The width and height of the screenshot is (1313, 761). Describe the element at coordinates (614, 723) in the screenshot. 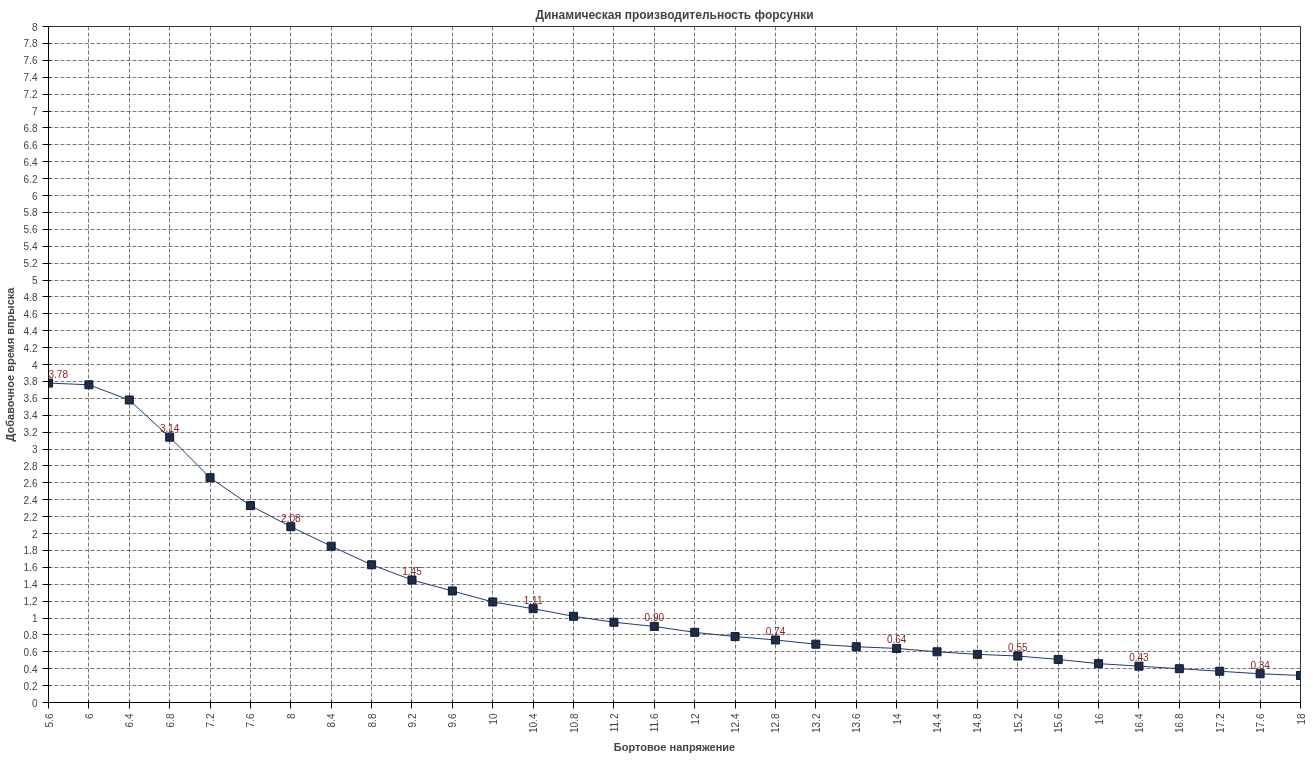

I see `x-tick-label: 11.2` at that location.